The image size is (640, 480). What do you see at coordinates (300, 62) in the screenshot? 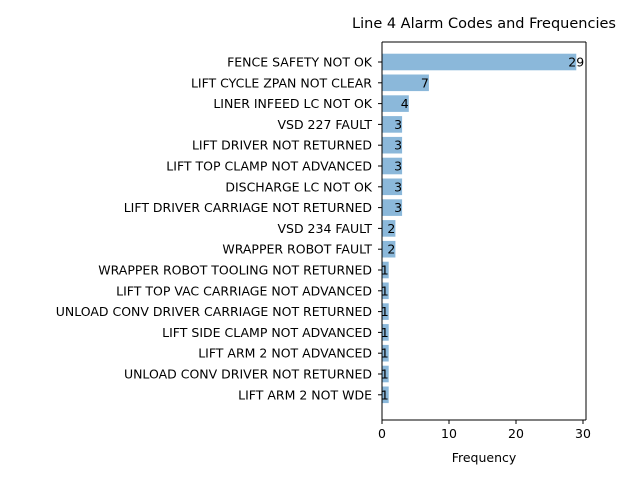
I see `category-label: FENCE SAFETY NOT OK` at bounding box center [300, 62].